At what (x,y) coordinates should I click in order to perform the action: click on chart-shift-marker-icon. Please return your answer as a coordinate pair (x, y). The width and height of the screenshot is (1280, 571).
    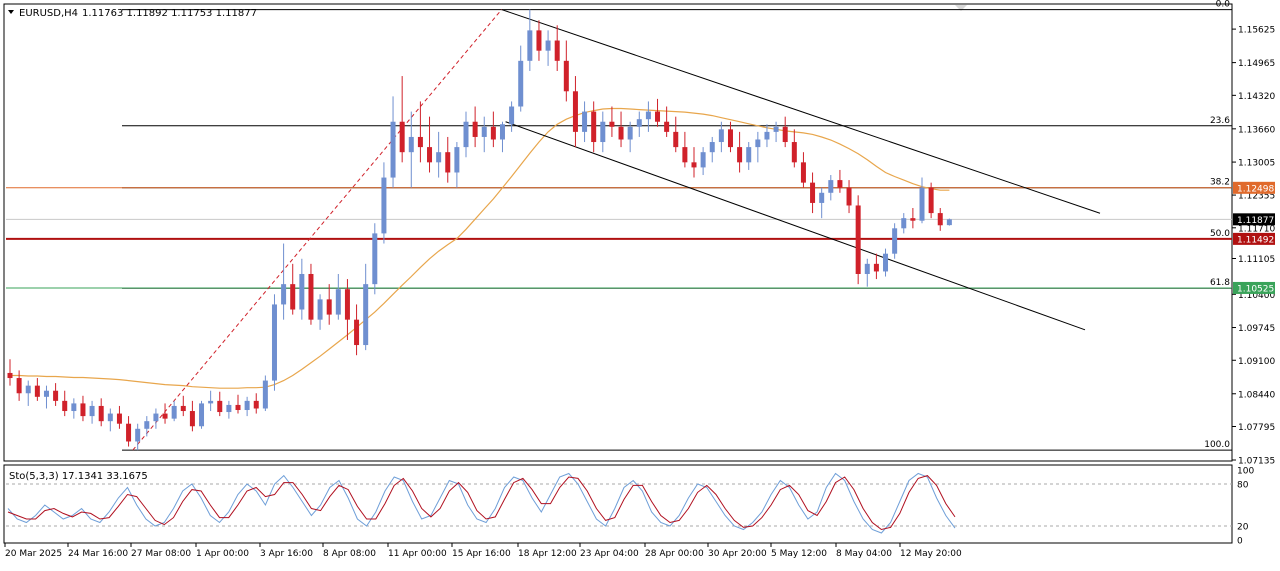
    Looking at the image, I should click on (961, 8).